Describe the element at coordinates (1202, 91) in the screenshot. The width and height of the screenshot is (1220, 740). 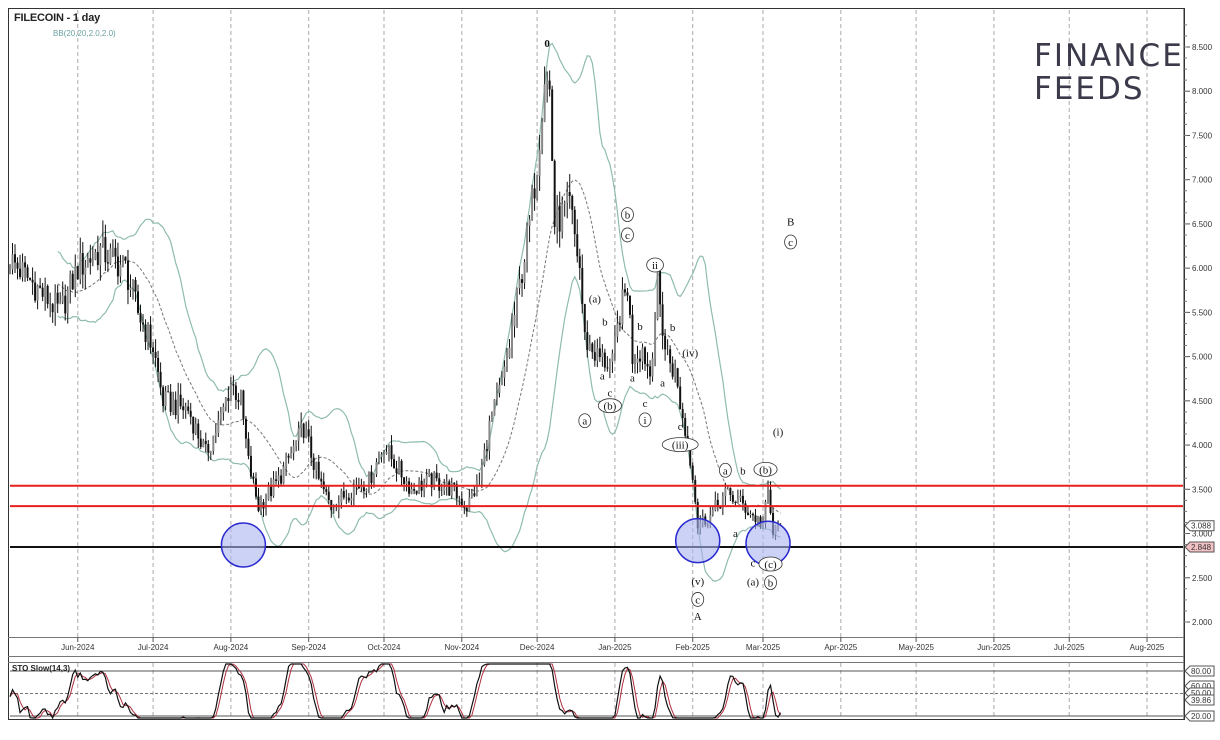
I see `y-tick-label: 8.000` at that location.